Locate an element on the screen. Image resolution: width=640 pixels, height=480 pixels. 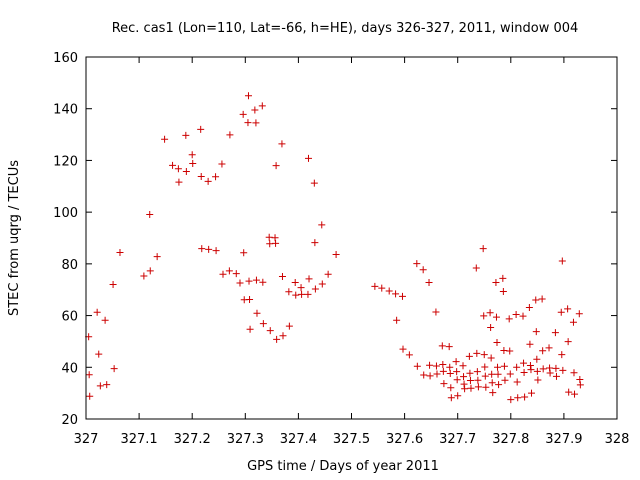
y-tick-label: 100 is located at coordinates (65, 213).